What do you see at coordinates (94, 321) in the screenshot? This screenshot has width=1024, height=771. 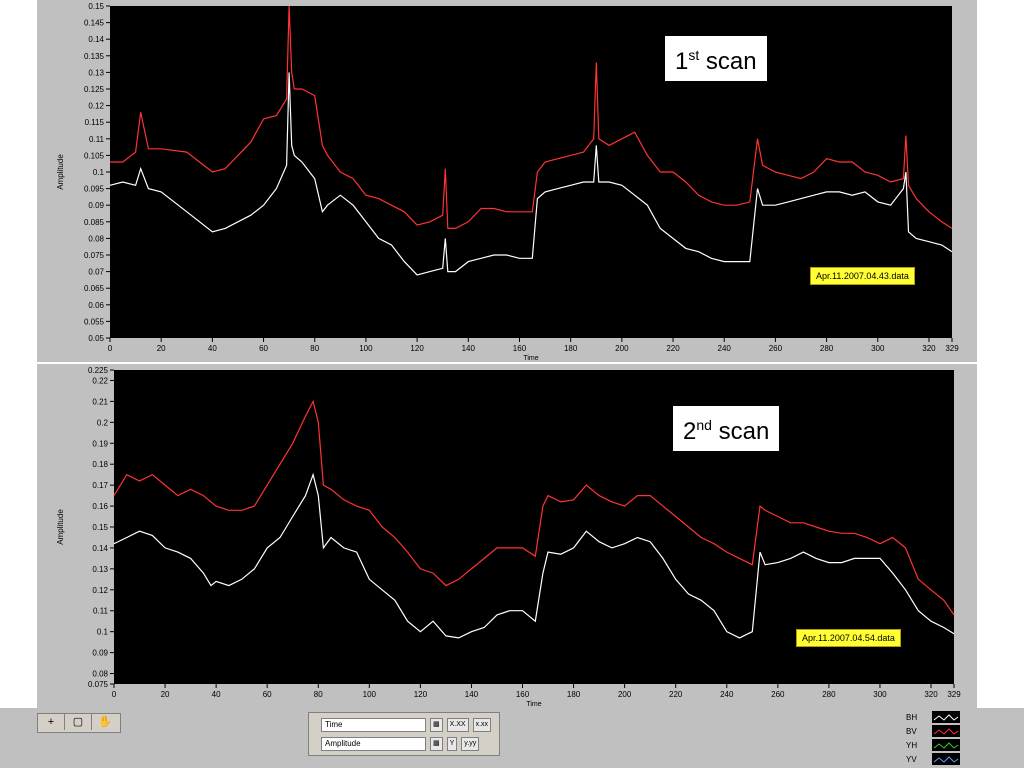 I see `y-tick-label: 0.055` at bounding box center [94, 321].